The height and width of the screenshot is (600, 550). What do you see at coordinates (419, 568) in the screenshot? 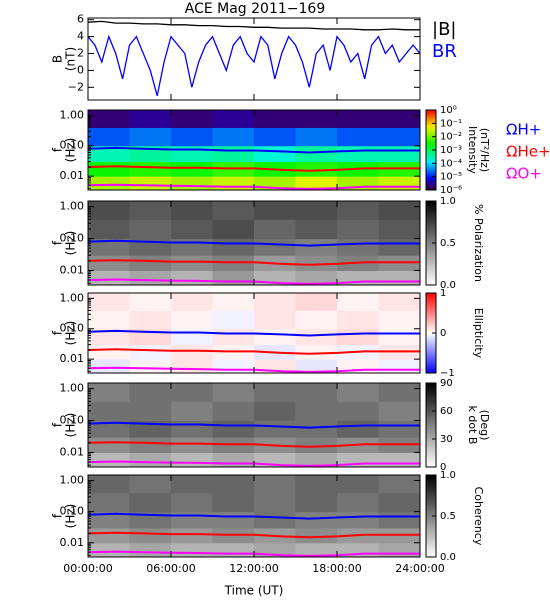
I see `x-tick-label: 24:00:00` at bounding box center [419, 568].